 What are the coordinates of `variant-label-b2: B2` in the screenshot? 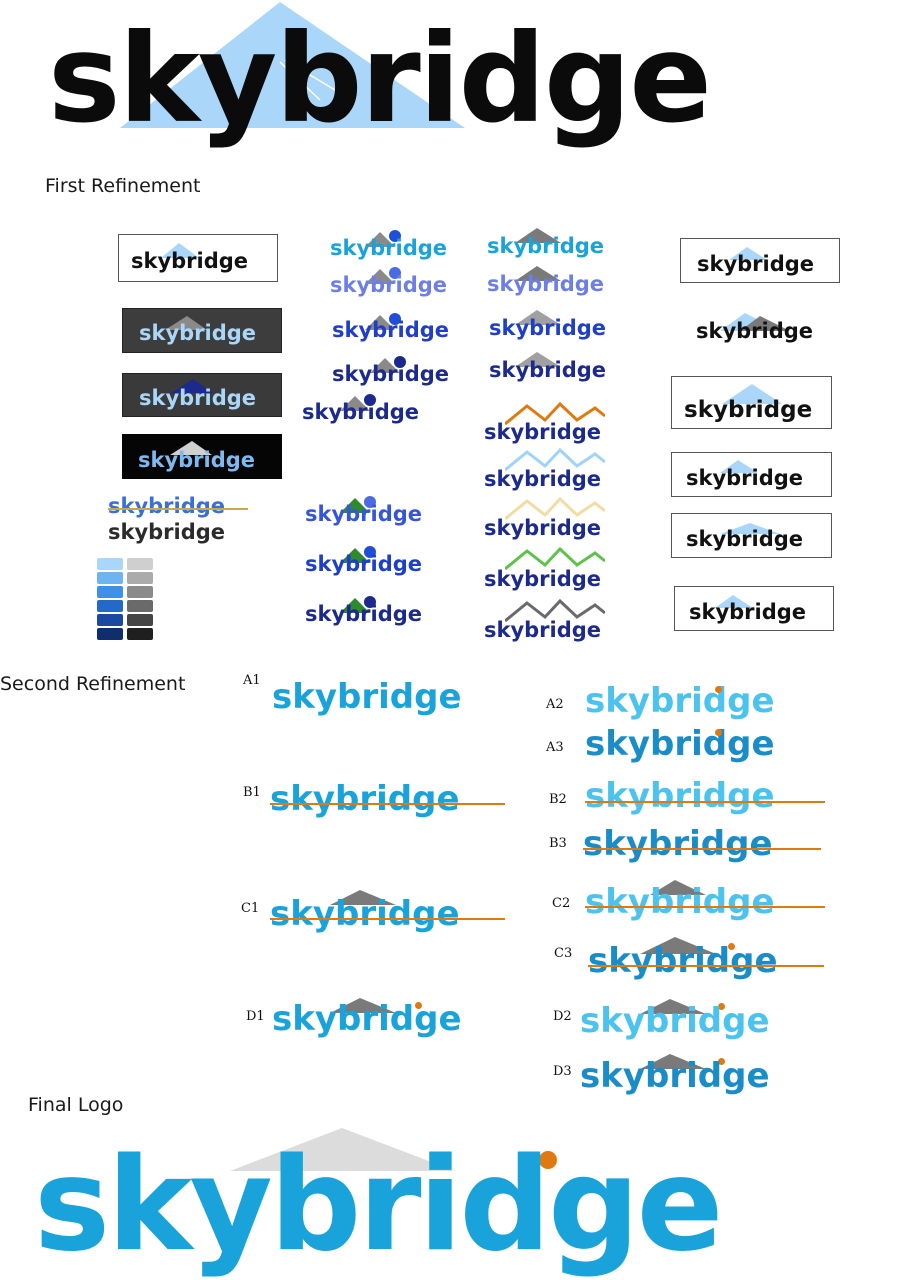 It's located at (558, 799).